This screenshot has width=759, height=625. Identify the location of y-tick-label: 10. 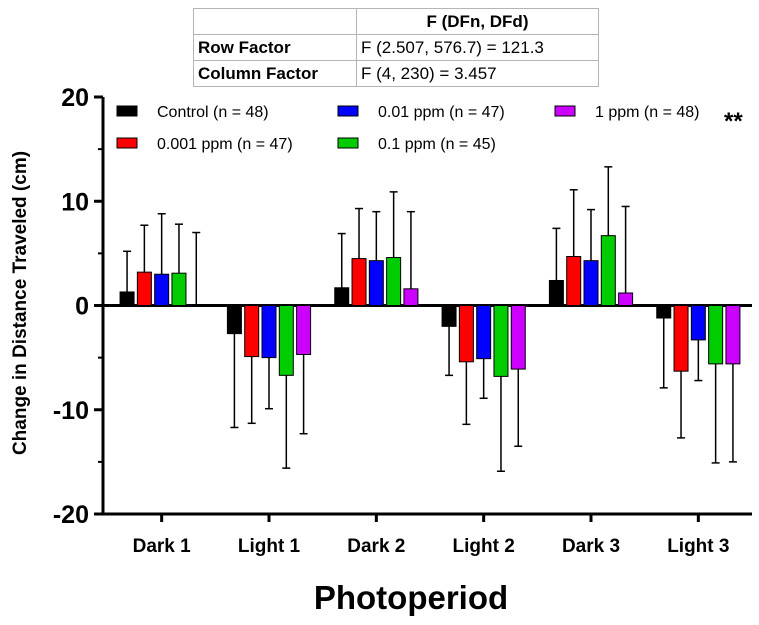
(75, 202).